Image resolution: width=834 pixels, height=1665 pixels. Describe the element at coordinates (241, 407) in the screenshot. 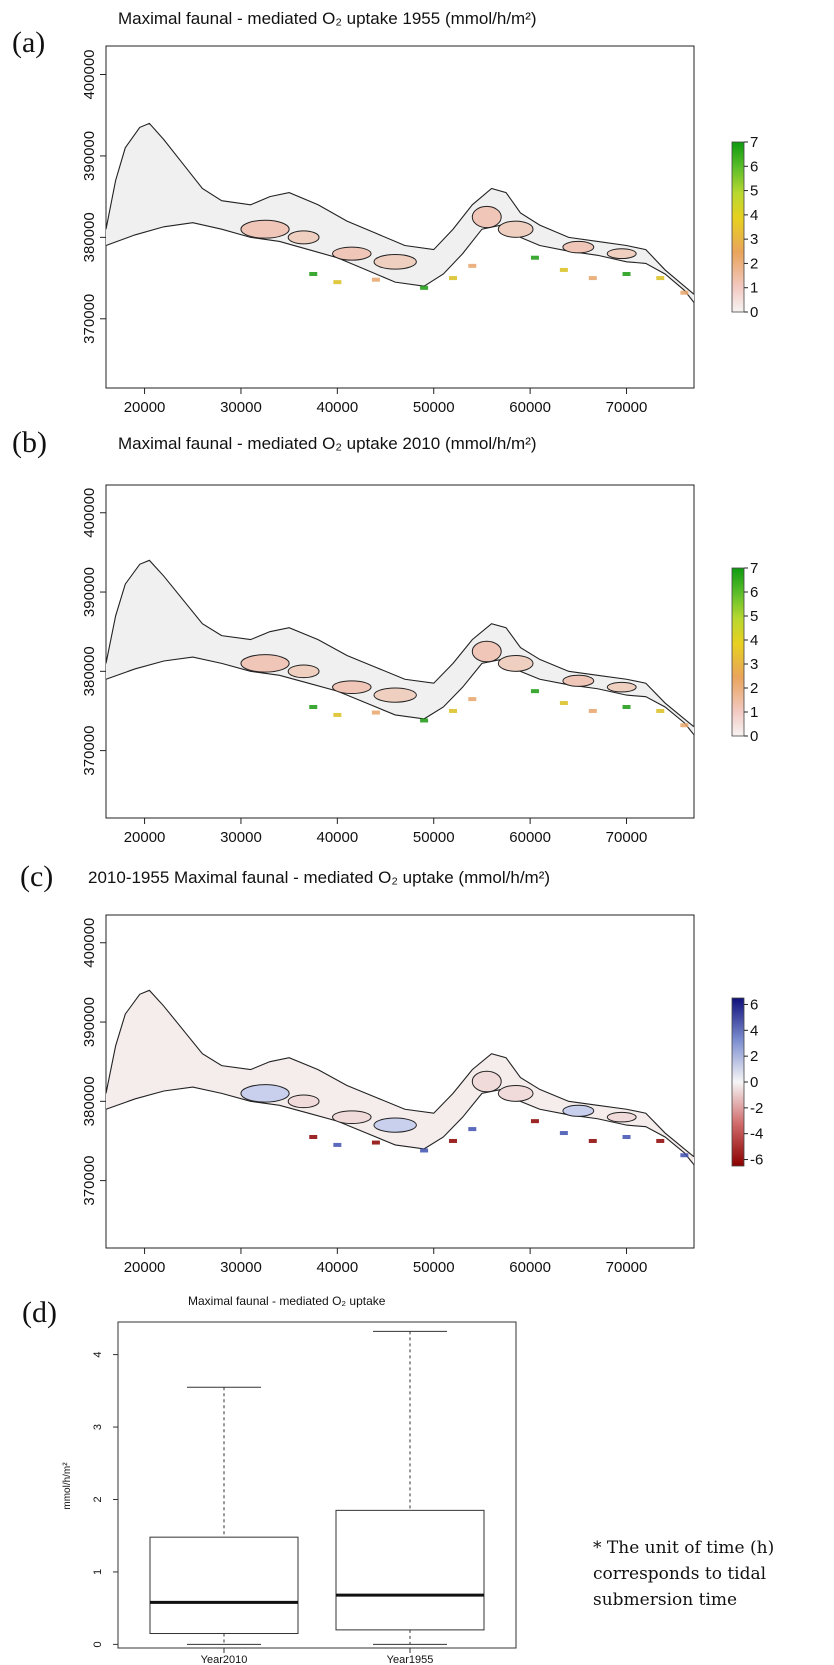

I see `x-tick-label: 30000` at that location.